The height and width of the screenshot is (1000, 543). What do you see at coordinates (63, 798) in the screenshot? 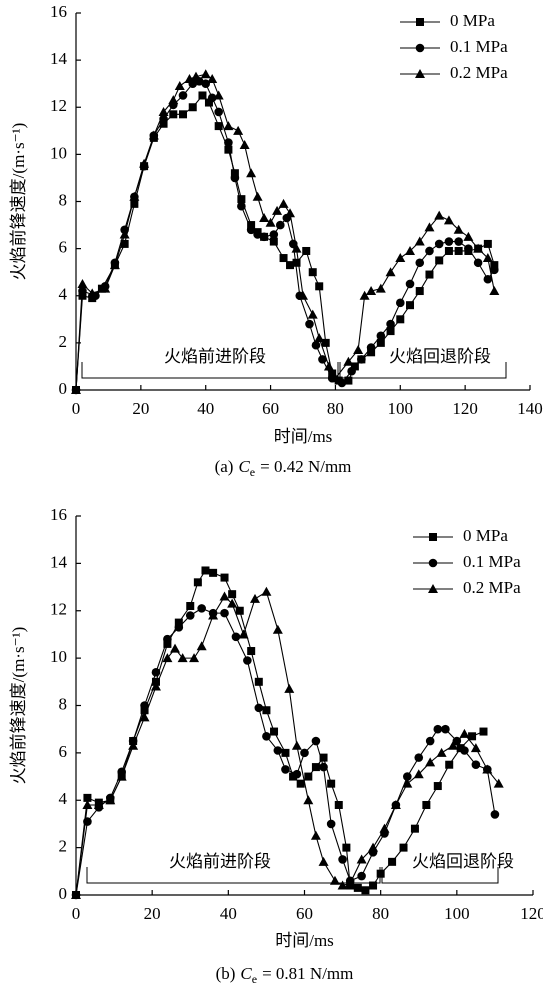
I see `y-tick-label: 4` at bounding box center [63, 798].